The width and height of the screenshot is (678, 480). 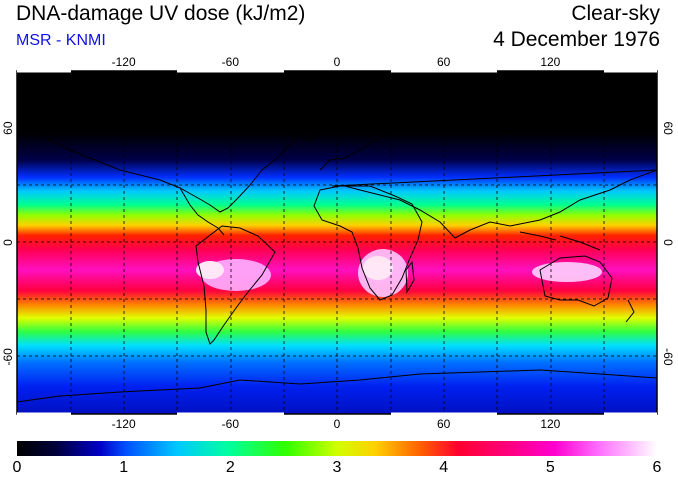 I want to click on colorbar-tick-label: 3, so click(x=337, y=467).